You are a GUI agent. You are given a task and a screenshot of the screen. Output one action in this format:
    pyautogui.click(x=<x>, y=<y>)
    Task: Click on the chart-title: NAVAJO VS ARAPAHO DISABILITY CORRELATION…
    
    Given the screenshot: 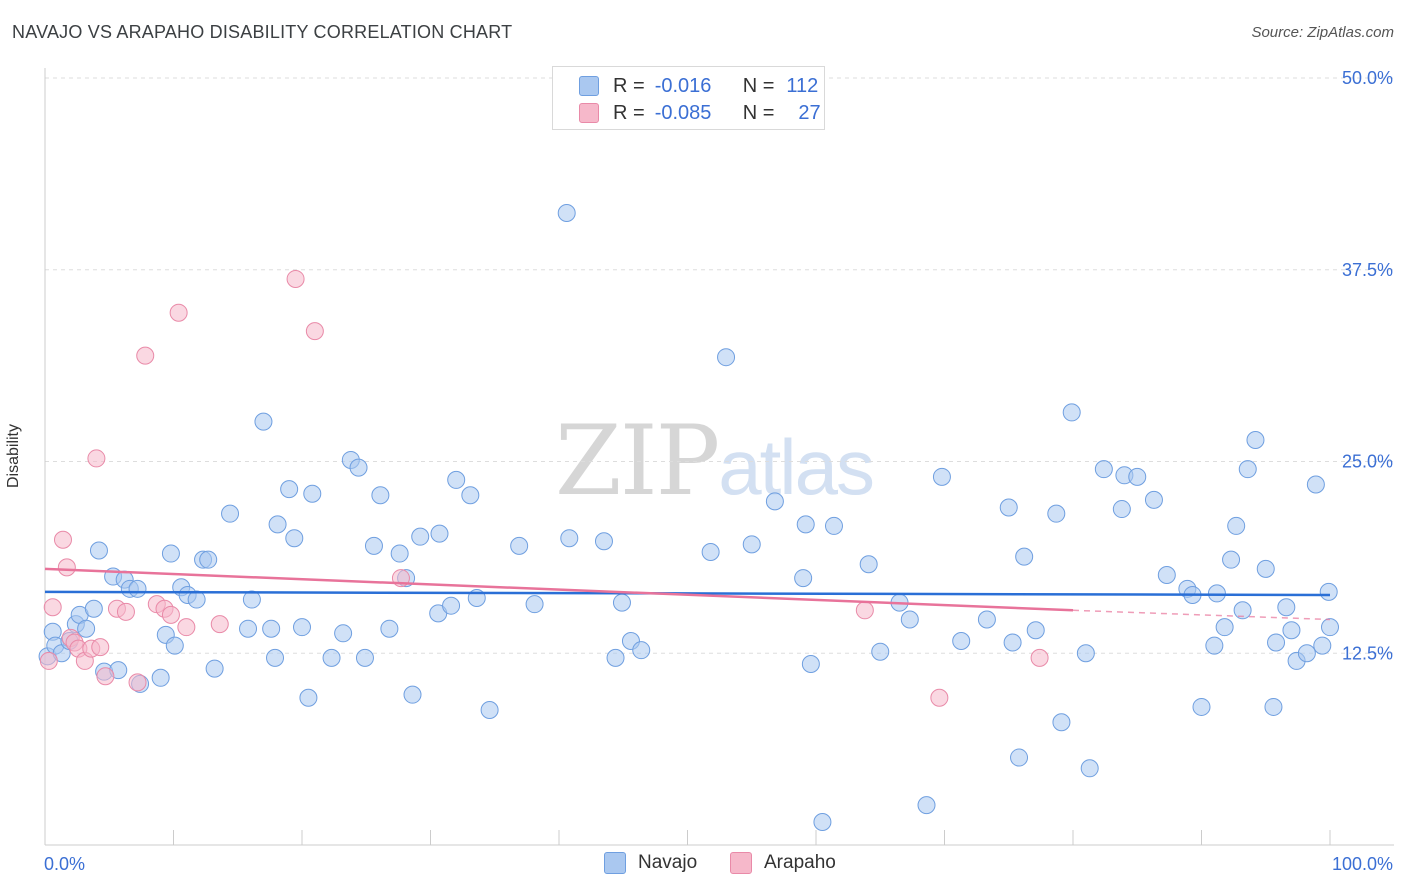 What is the action you would take?
    pyautogui.click(x=262, y=32)
    